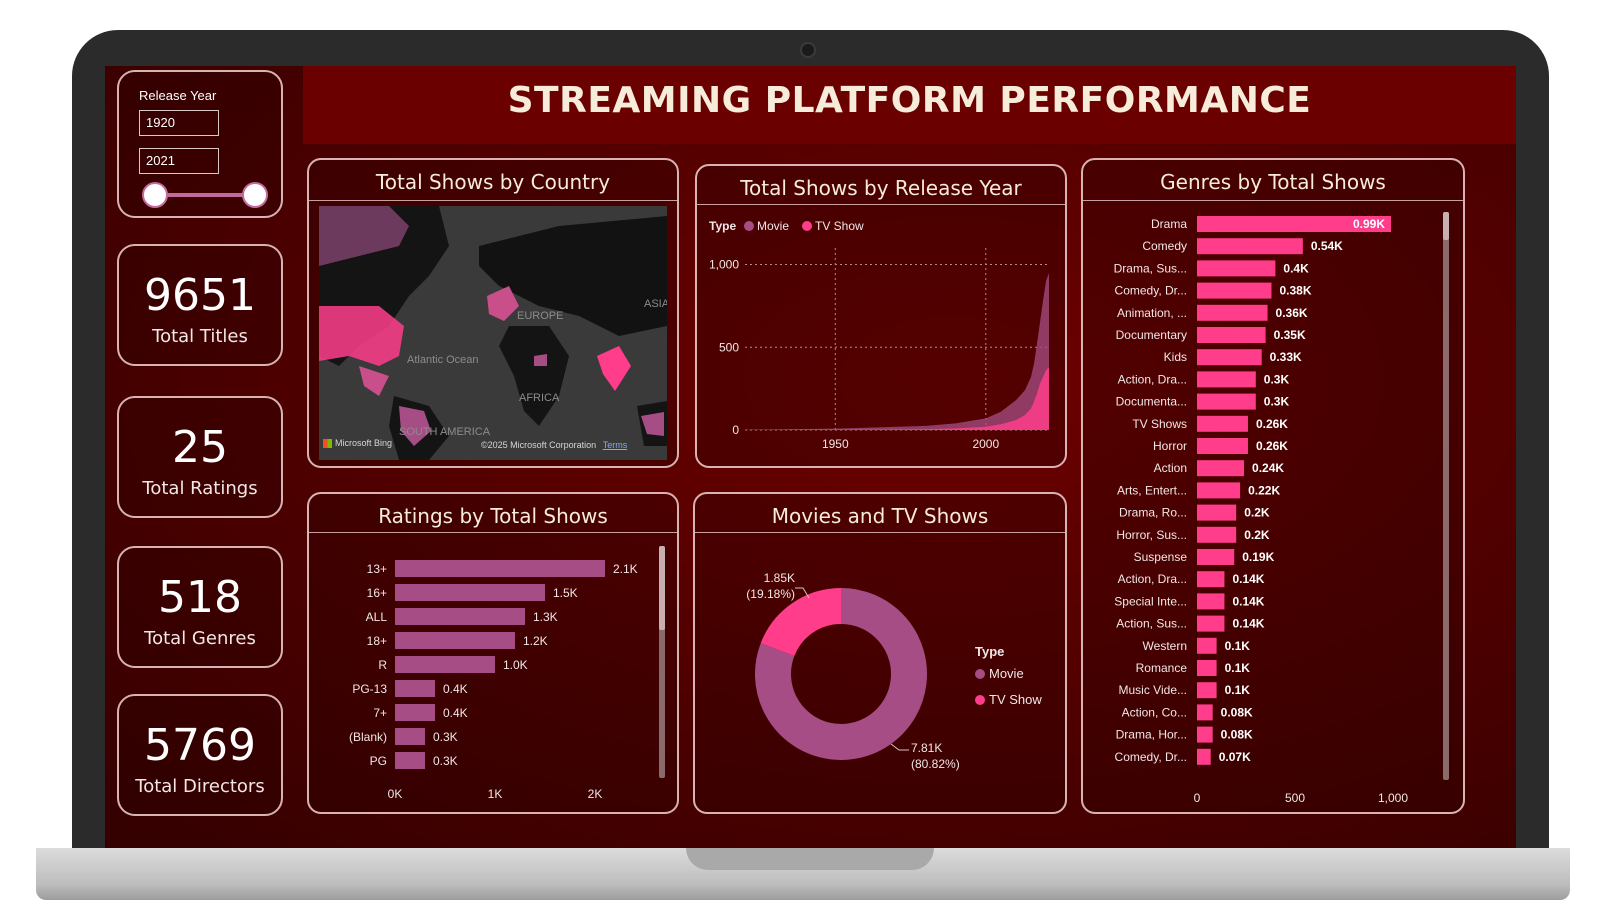 The width and height of the screenshot is (1600, 900). What do you see at coordinates (377, 641) in the screenshot?
I see `rating-category-label: 18+` at bounding box center [377, 641].